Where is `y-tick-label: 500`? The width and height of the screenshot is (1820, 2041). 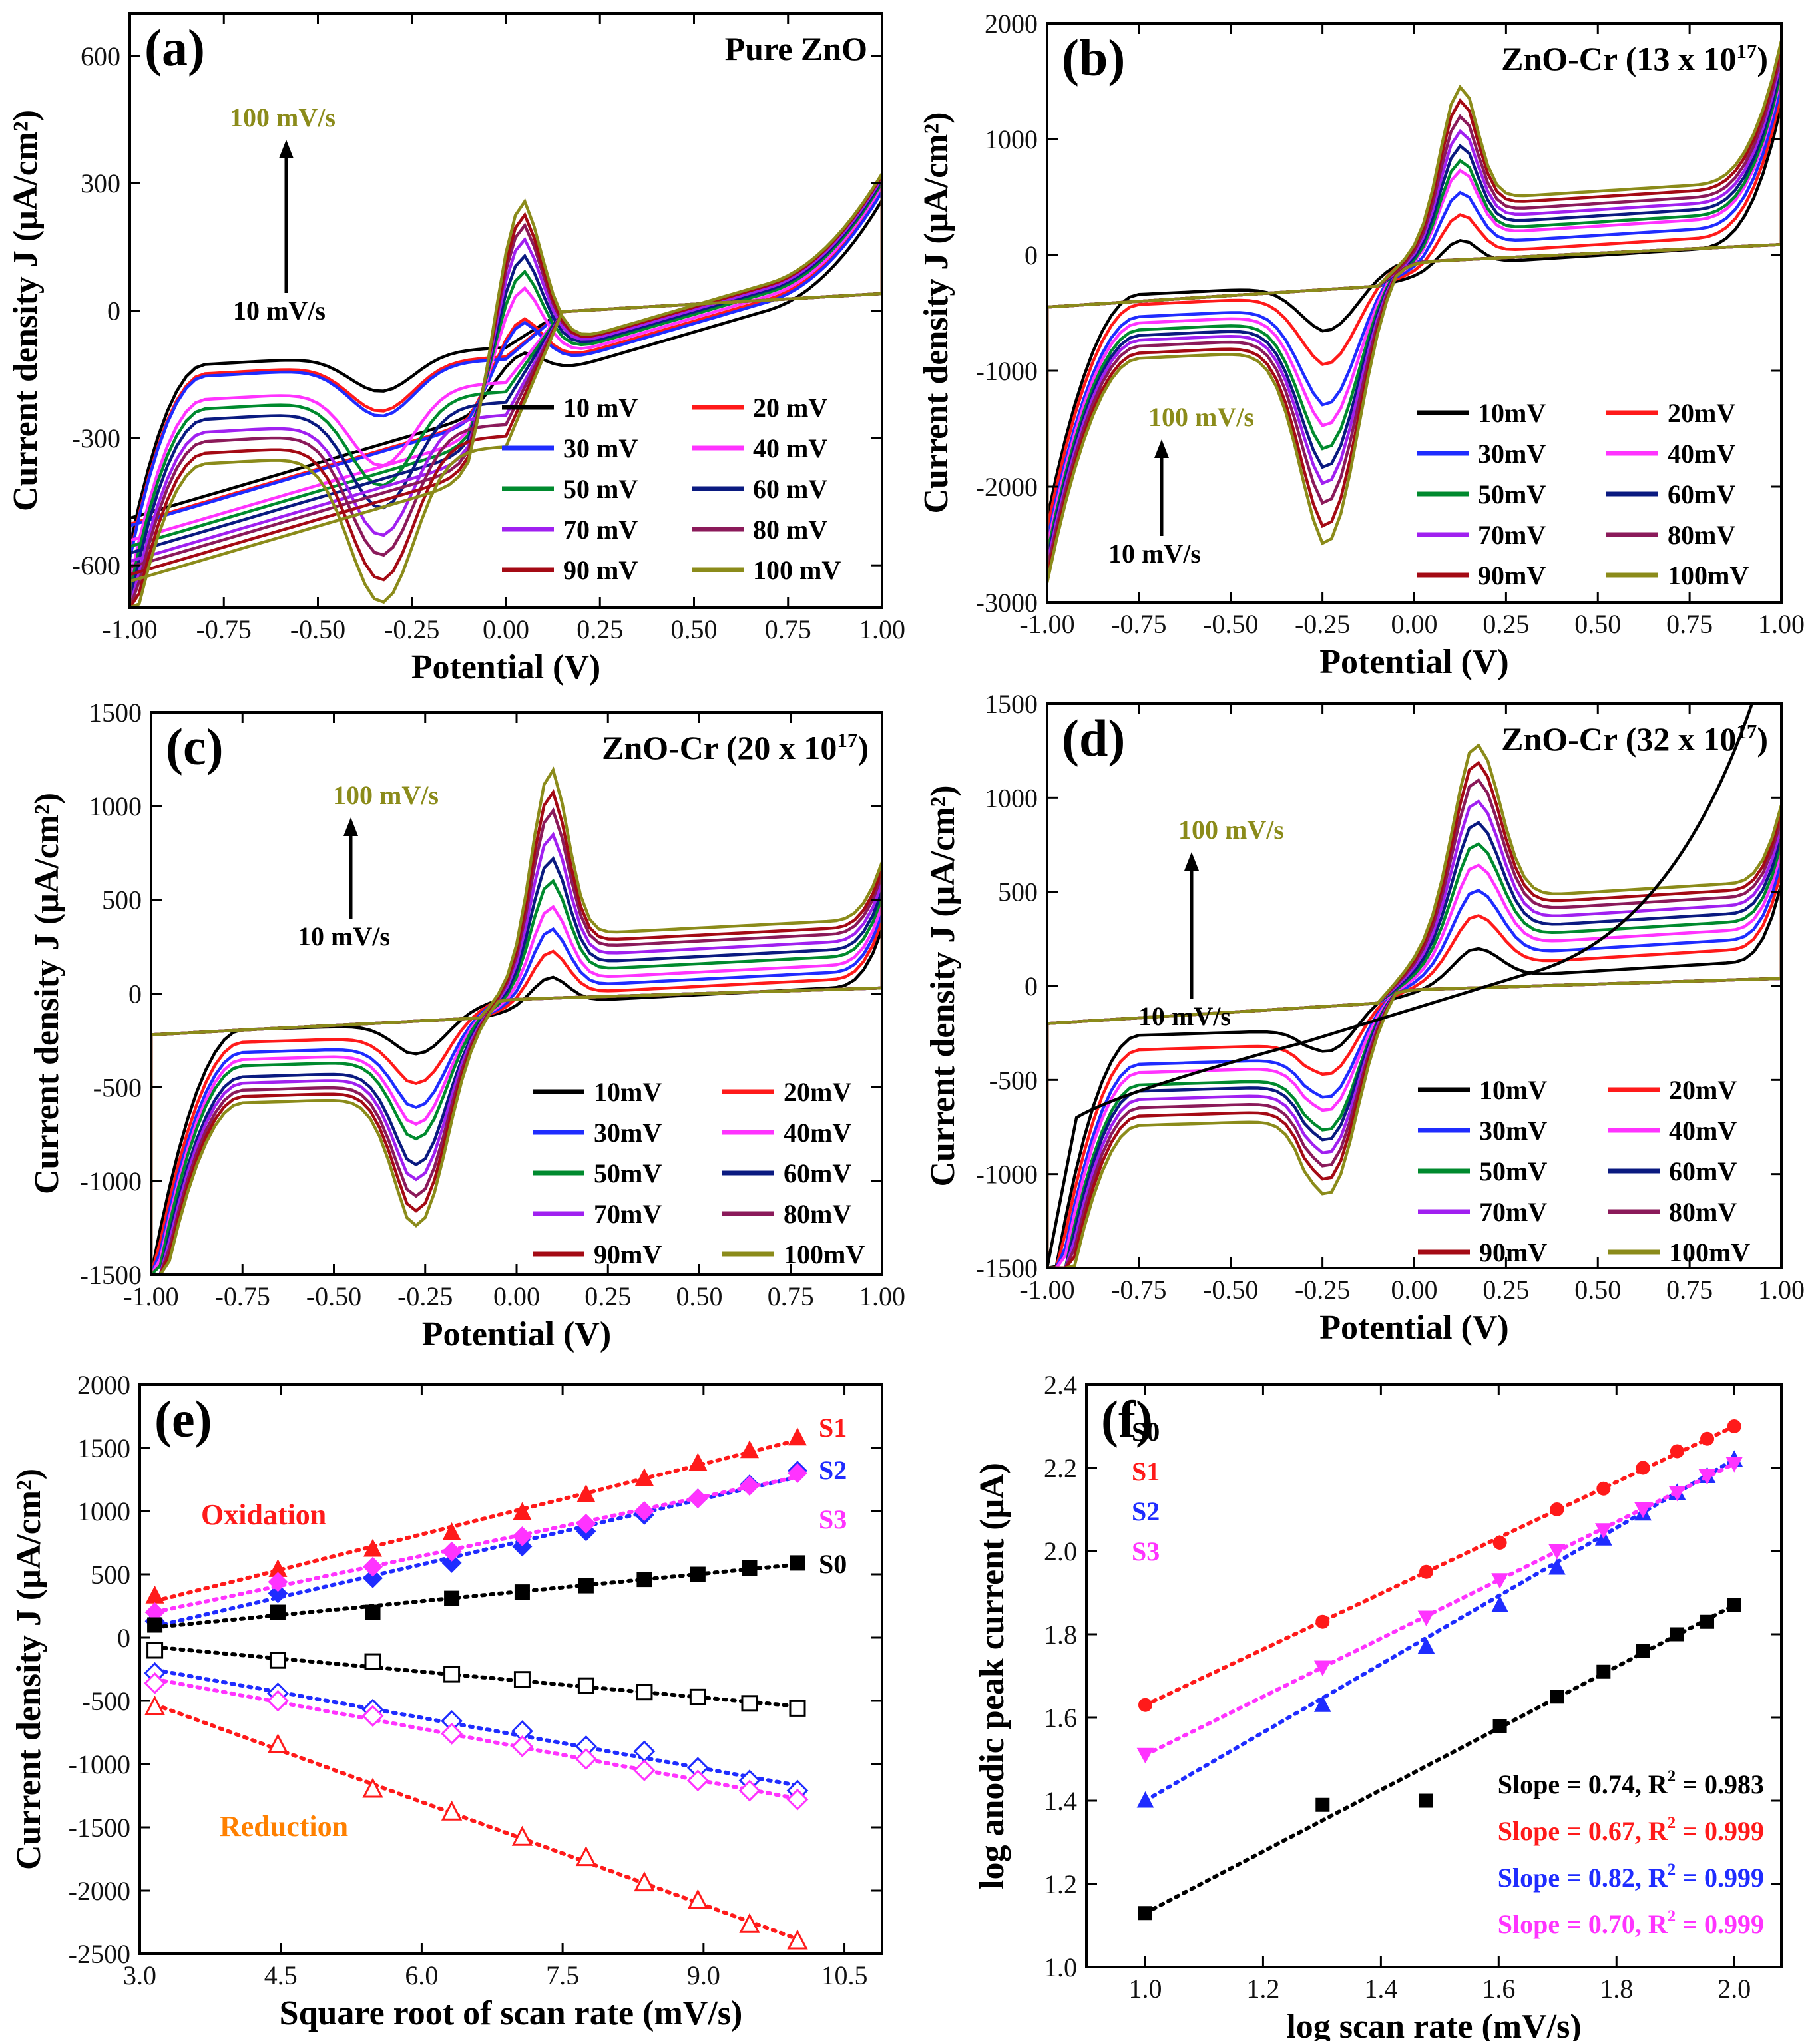 y-tick-label: 500 is located at coordinates (110, 1575).